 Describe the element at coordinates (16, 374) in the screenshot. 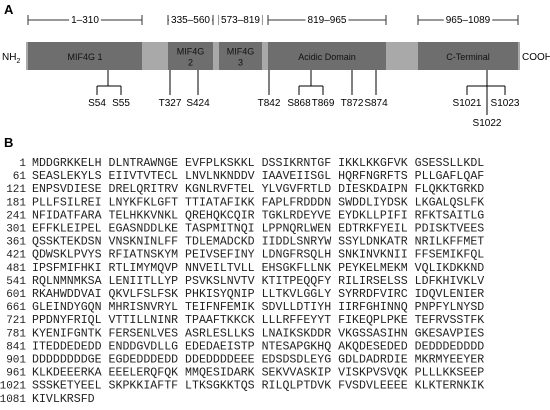

I see `residue-number: 961` at that location.